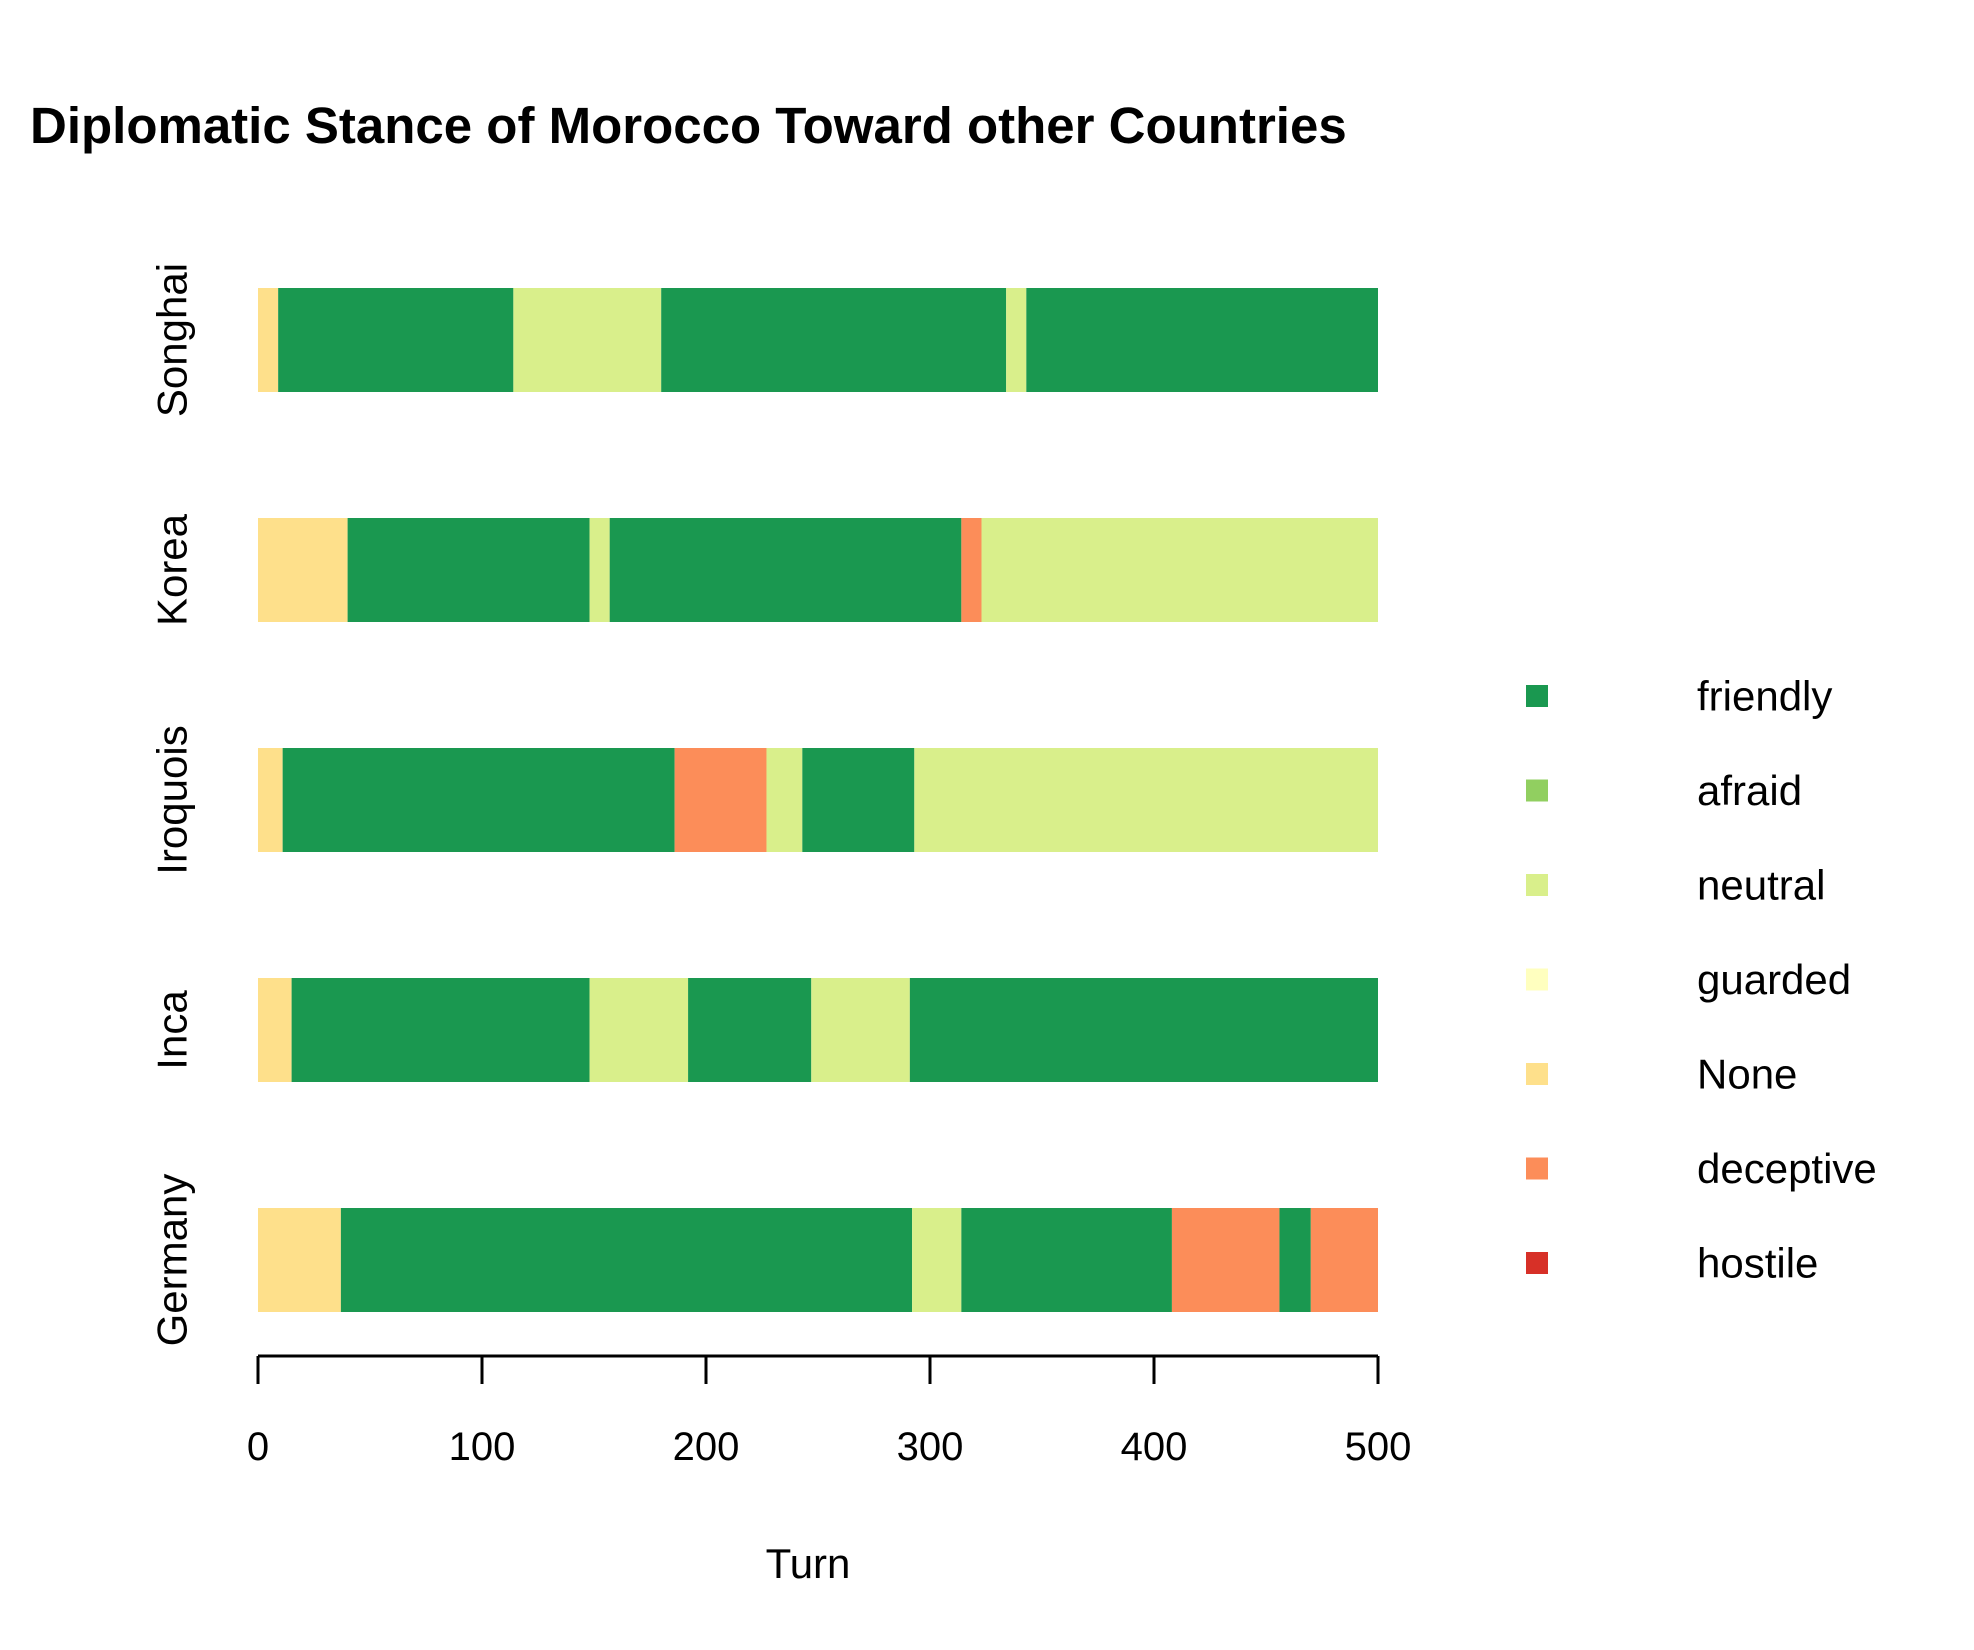  I want to click on legend-label-guarded: guarded, so click(1774, 979).